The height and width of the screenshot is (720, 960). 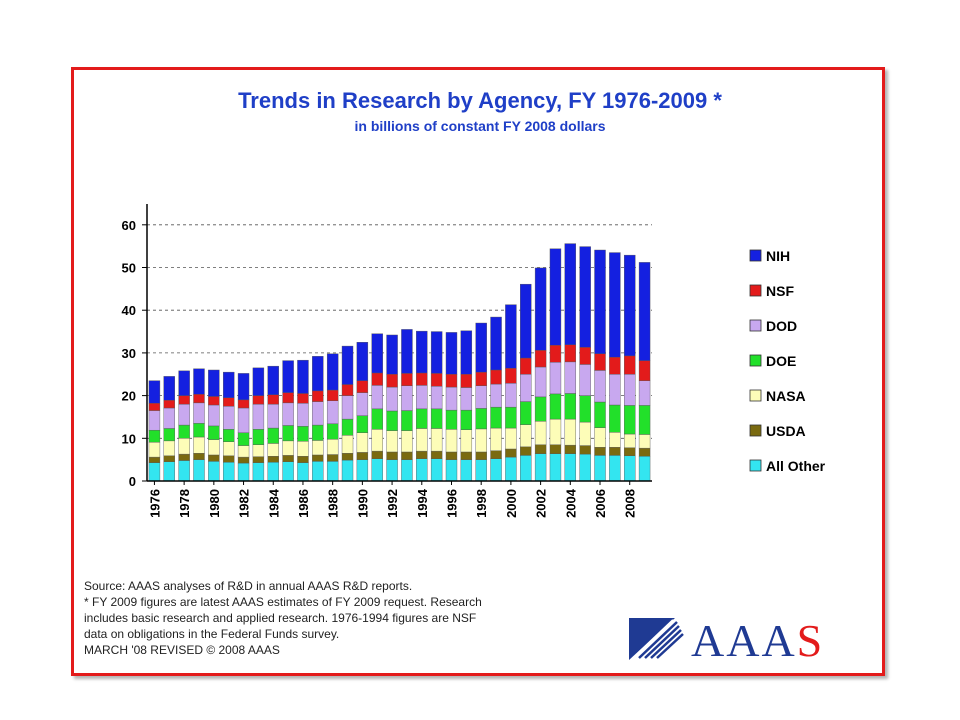 I want to click on bar-nsf-1988, so click(x=332, y=395).